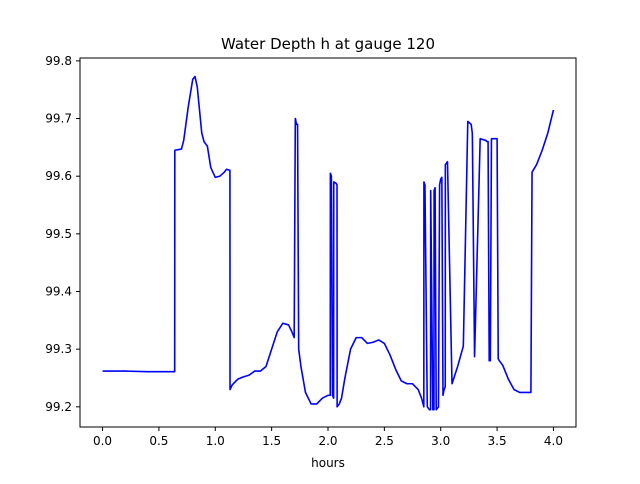 This screenshot has height=484, width=640. What do you see at coordinates (58, 119) in the screenshot?
I see `y-tick-label: 99.7` at bounding box center [58, 119].